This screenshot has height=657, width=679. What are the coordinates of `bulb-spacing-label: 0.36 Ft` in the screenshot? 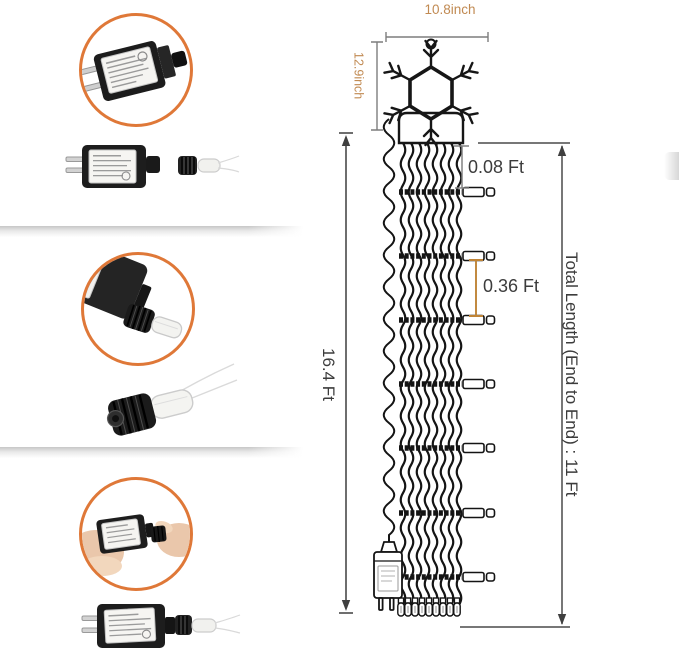 It's located at (511, 286).